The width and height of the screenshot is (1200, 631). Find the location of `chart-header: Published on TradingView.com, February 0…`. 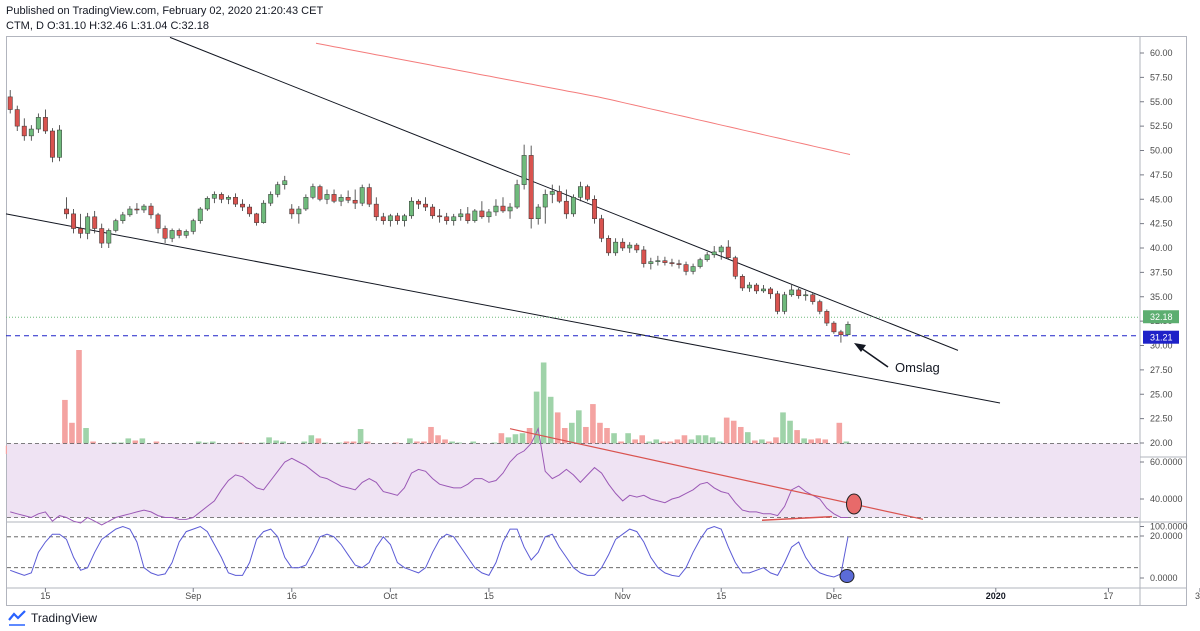

chart-header: Published on TradingView.com, February 0… is located at coordinates (600, 18).